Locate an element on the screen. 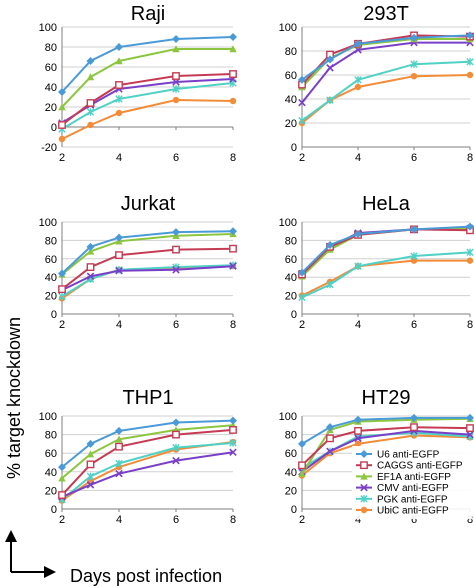 The height and width of the screenshot is (588, 474). legend-item-caggs-anti-egfp: CAGGS anti-EGFP is located at coordinates (409, 466).